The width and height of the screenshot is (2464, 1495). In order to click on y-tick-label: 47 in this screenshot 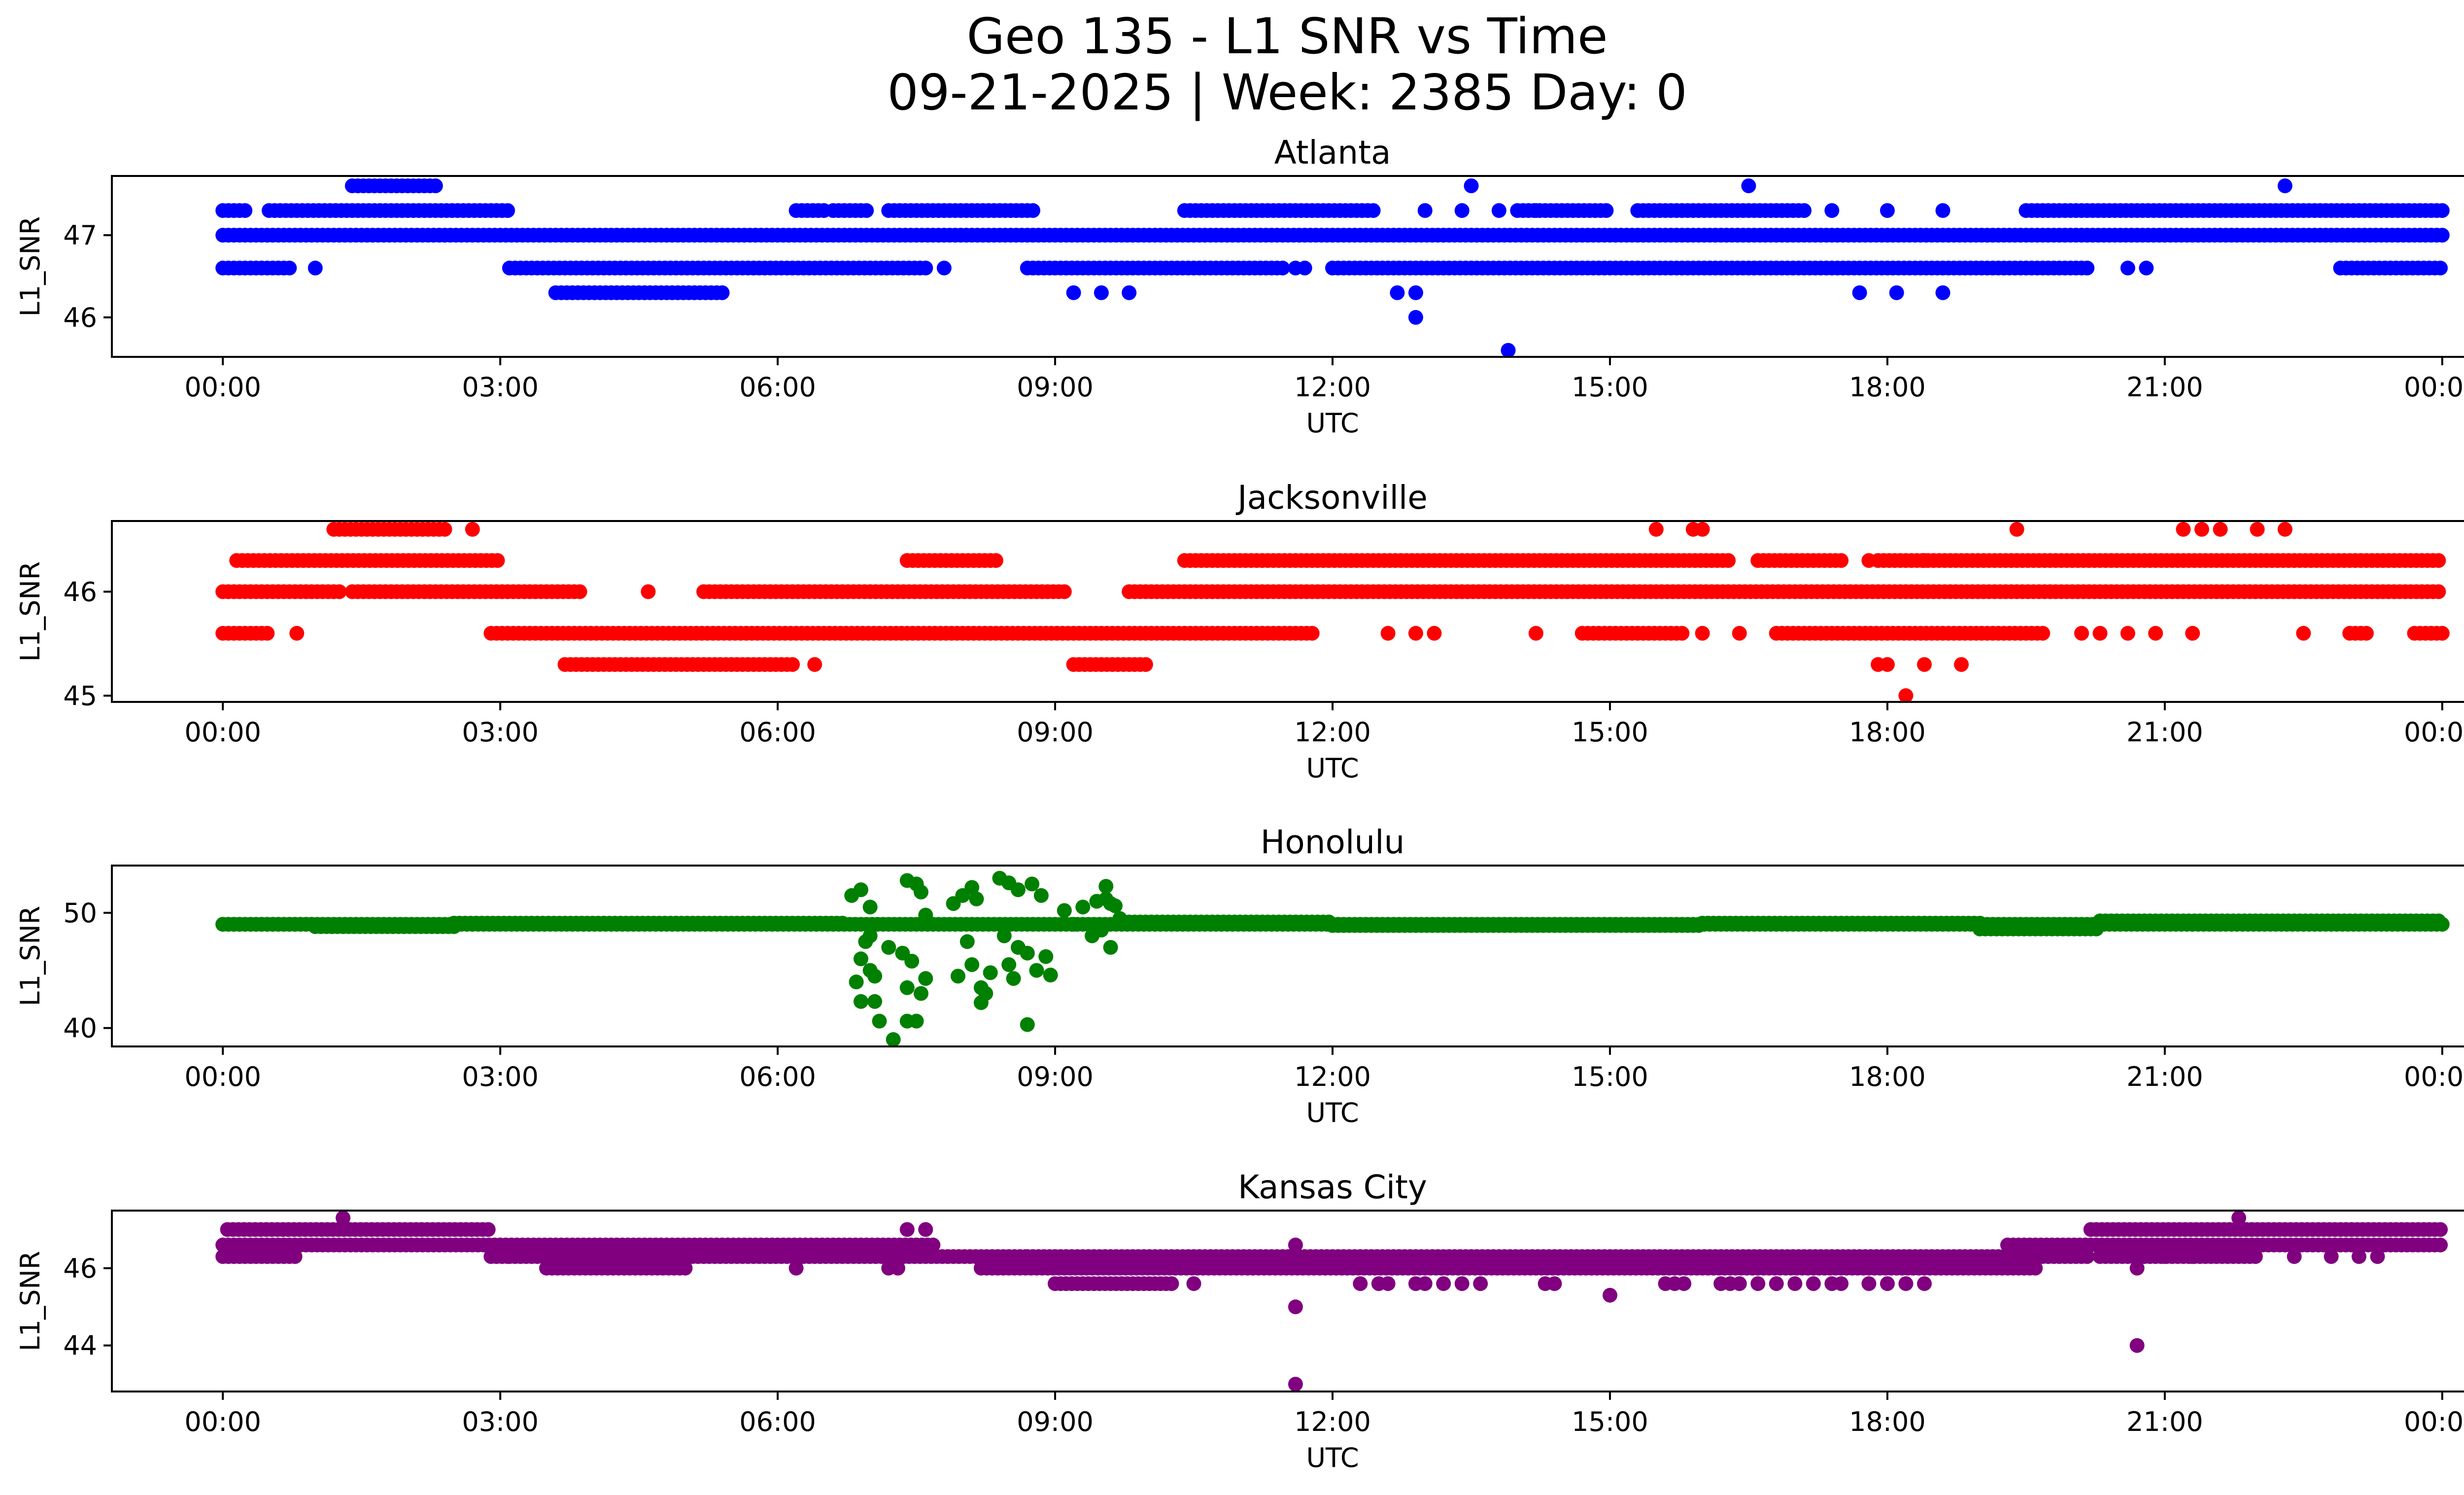, I will do `click(80, 235)`.